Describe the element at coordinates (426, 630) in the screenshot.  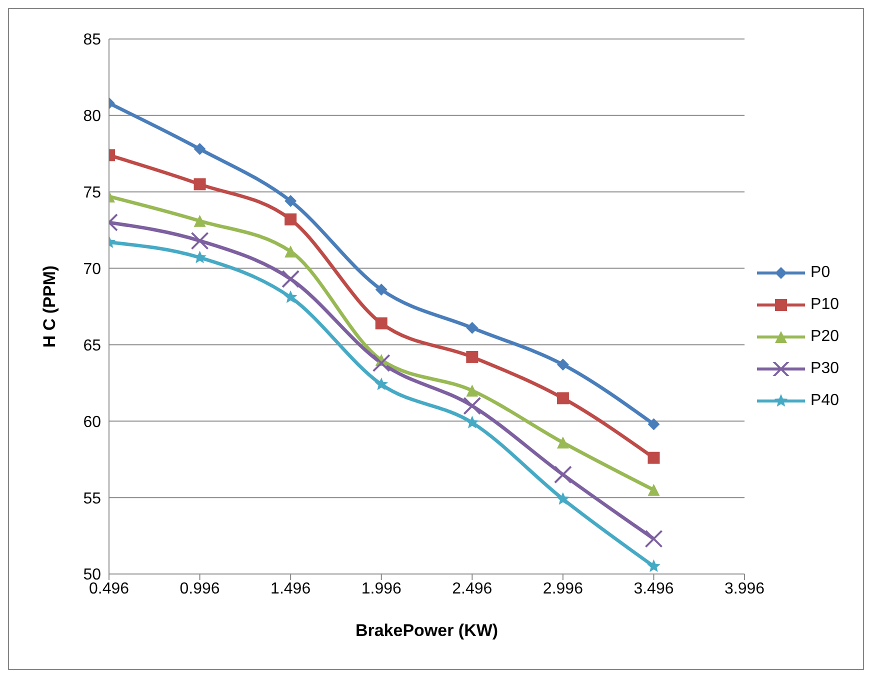
I see `x-axis-title: BrakePower (KW)` at that location.